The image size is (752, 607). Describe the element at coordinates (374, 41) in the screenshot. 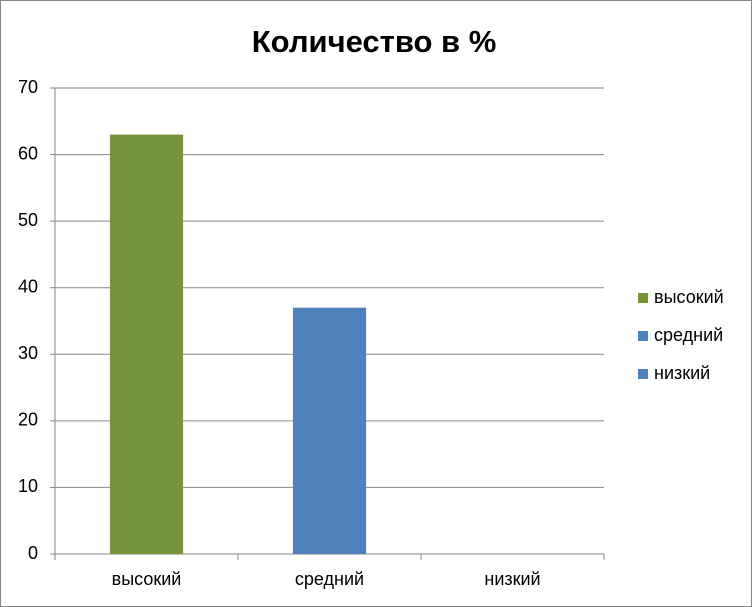

I see `chart-title: Количество в %` at that location.